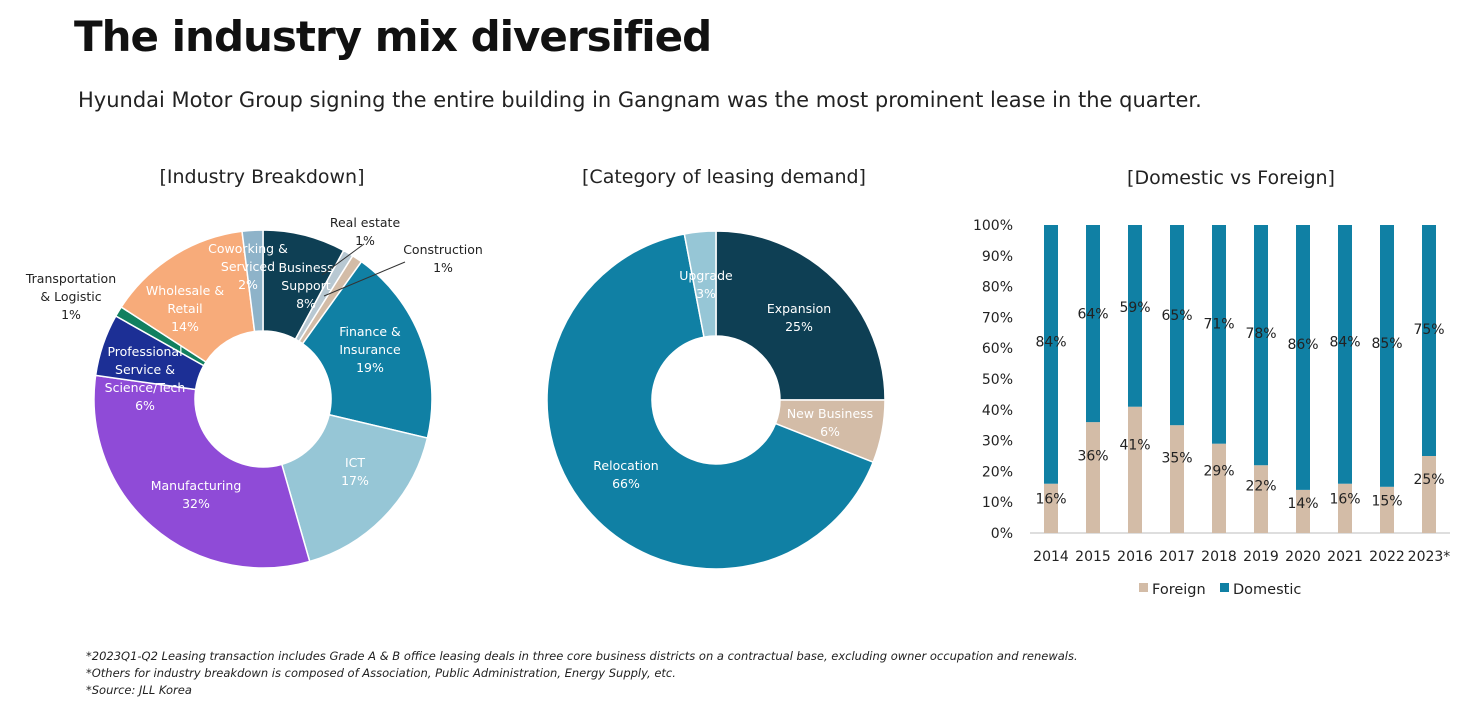  What do you see at coordinates (1219, 334) in the screenshot?
I see `bar-domestic-2018` at bounding box center [1219, 334].